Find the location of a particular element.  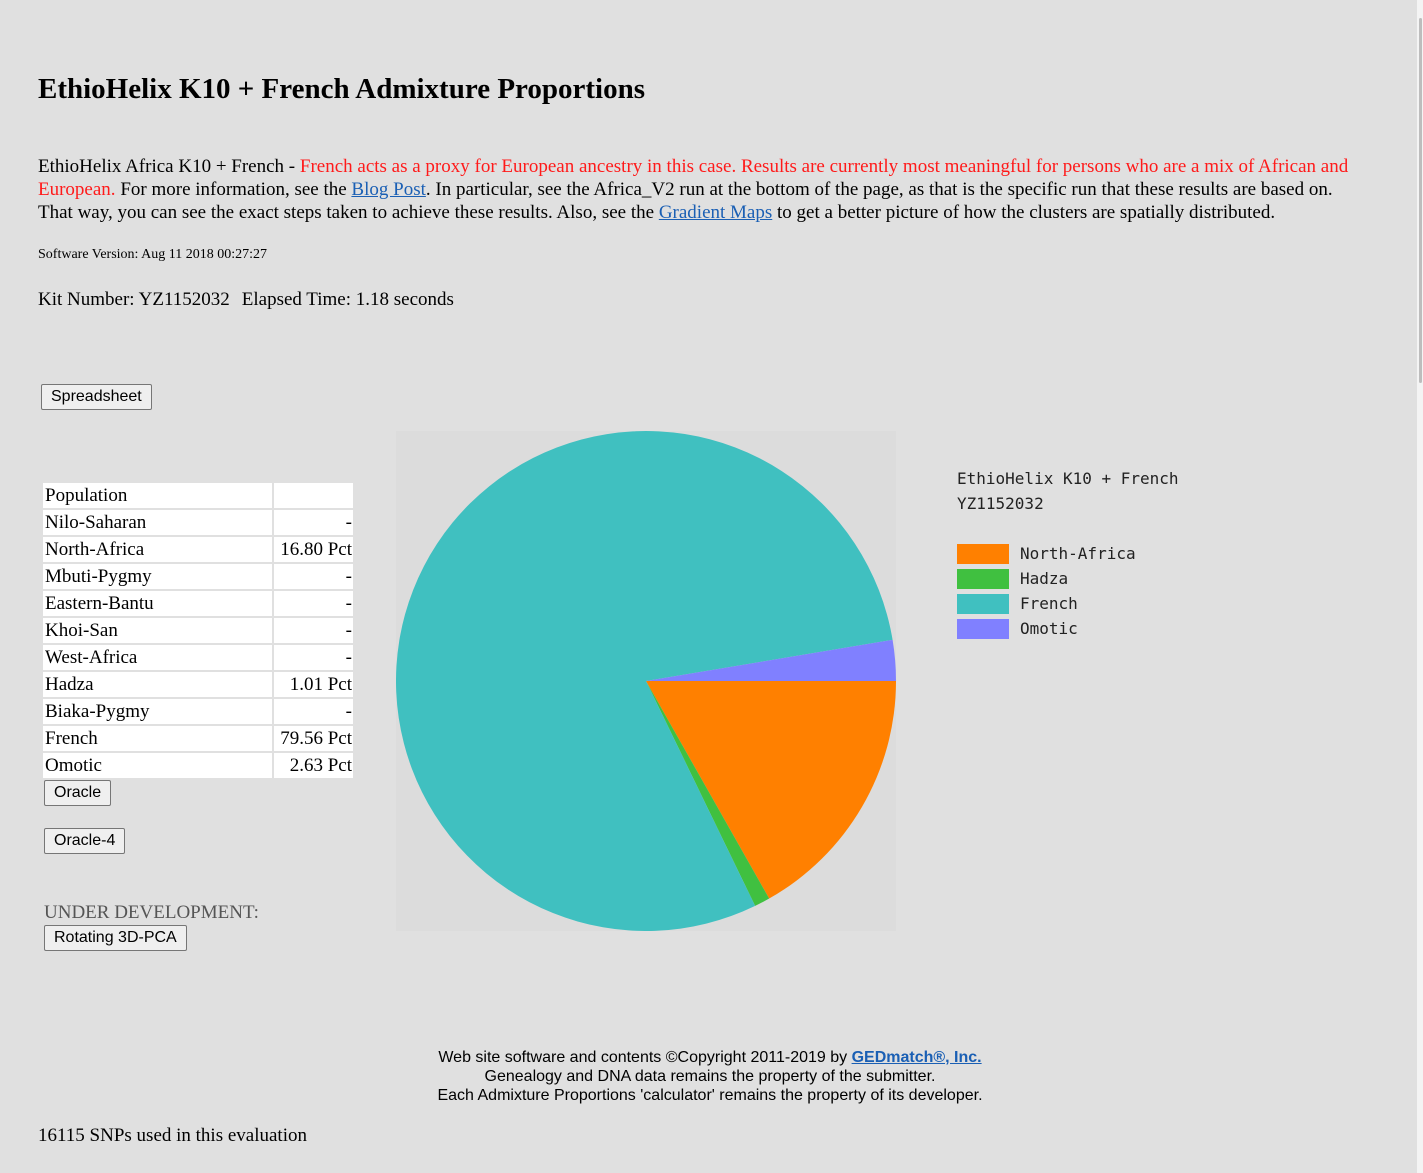

population-value: 1.01 Pct is located at coordinates (313, 684).